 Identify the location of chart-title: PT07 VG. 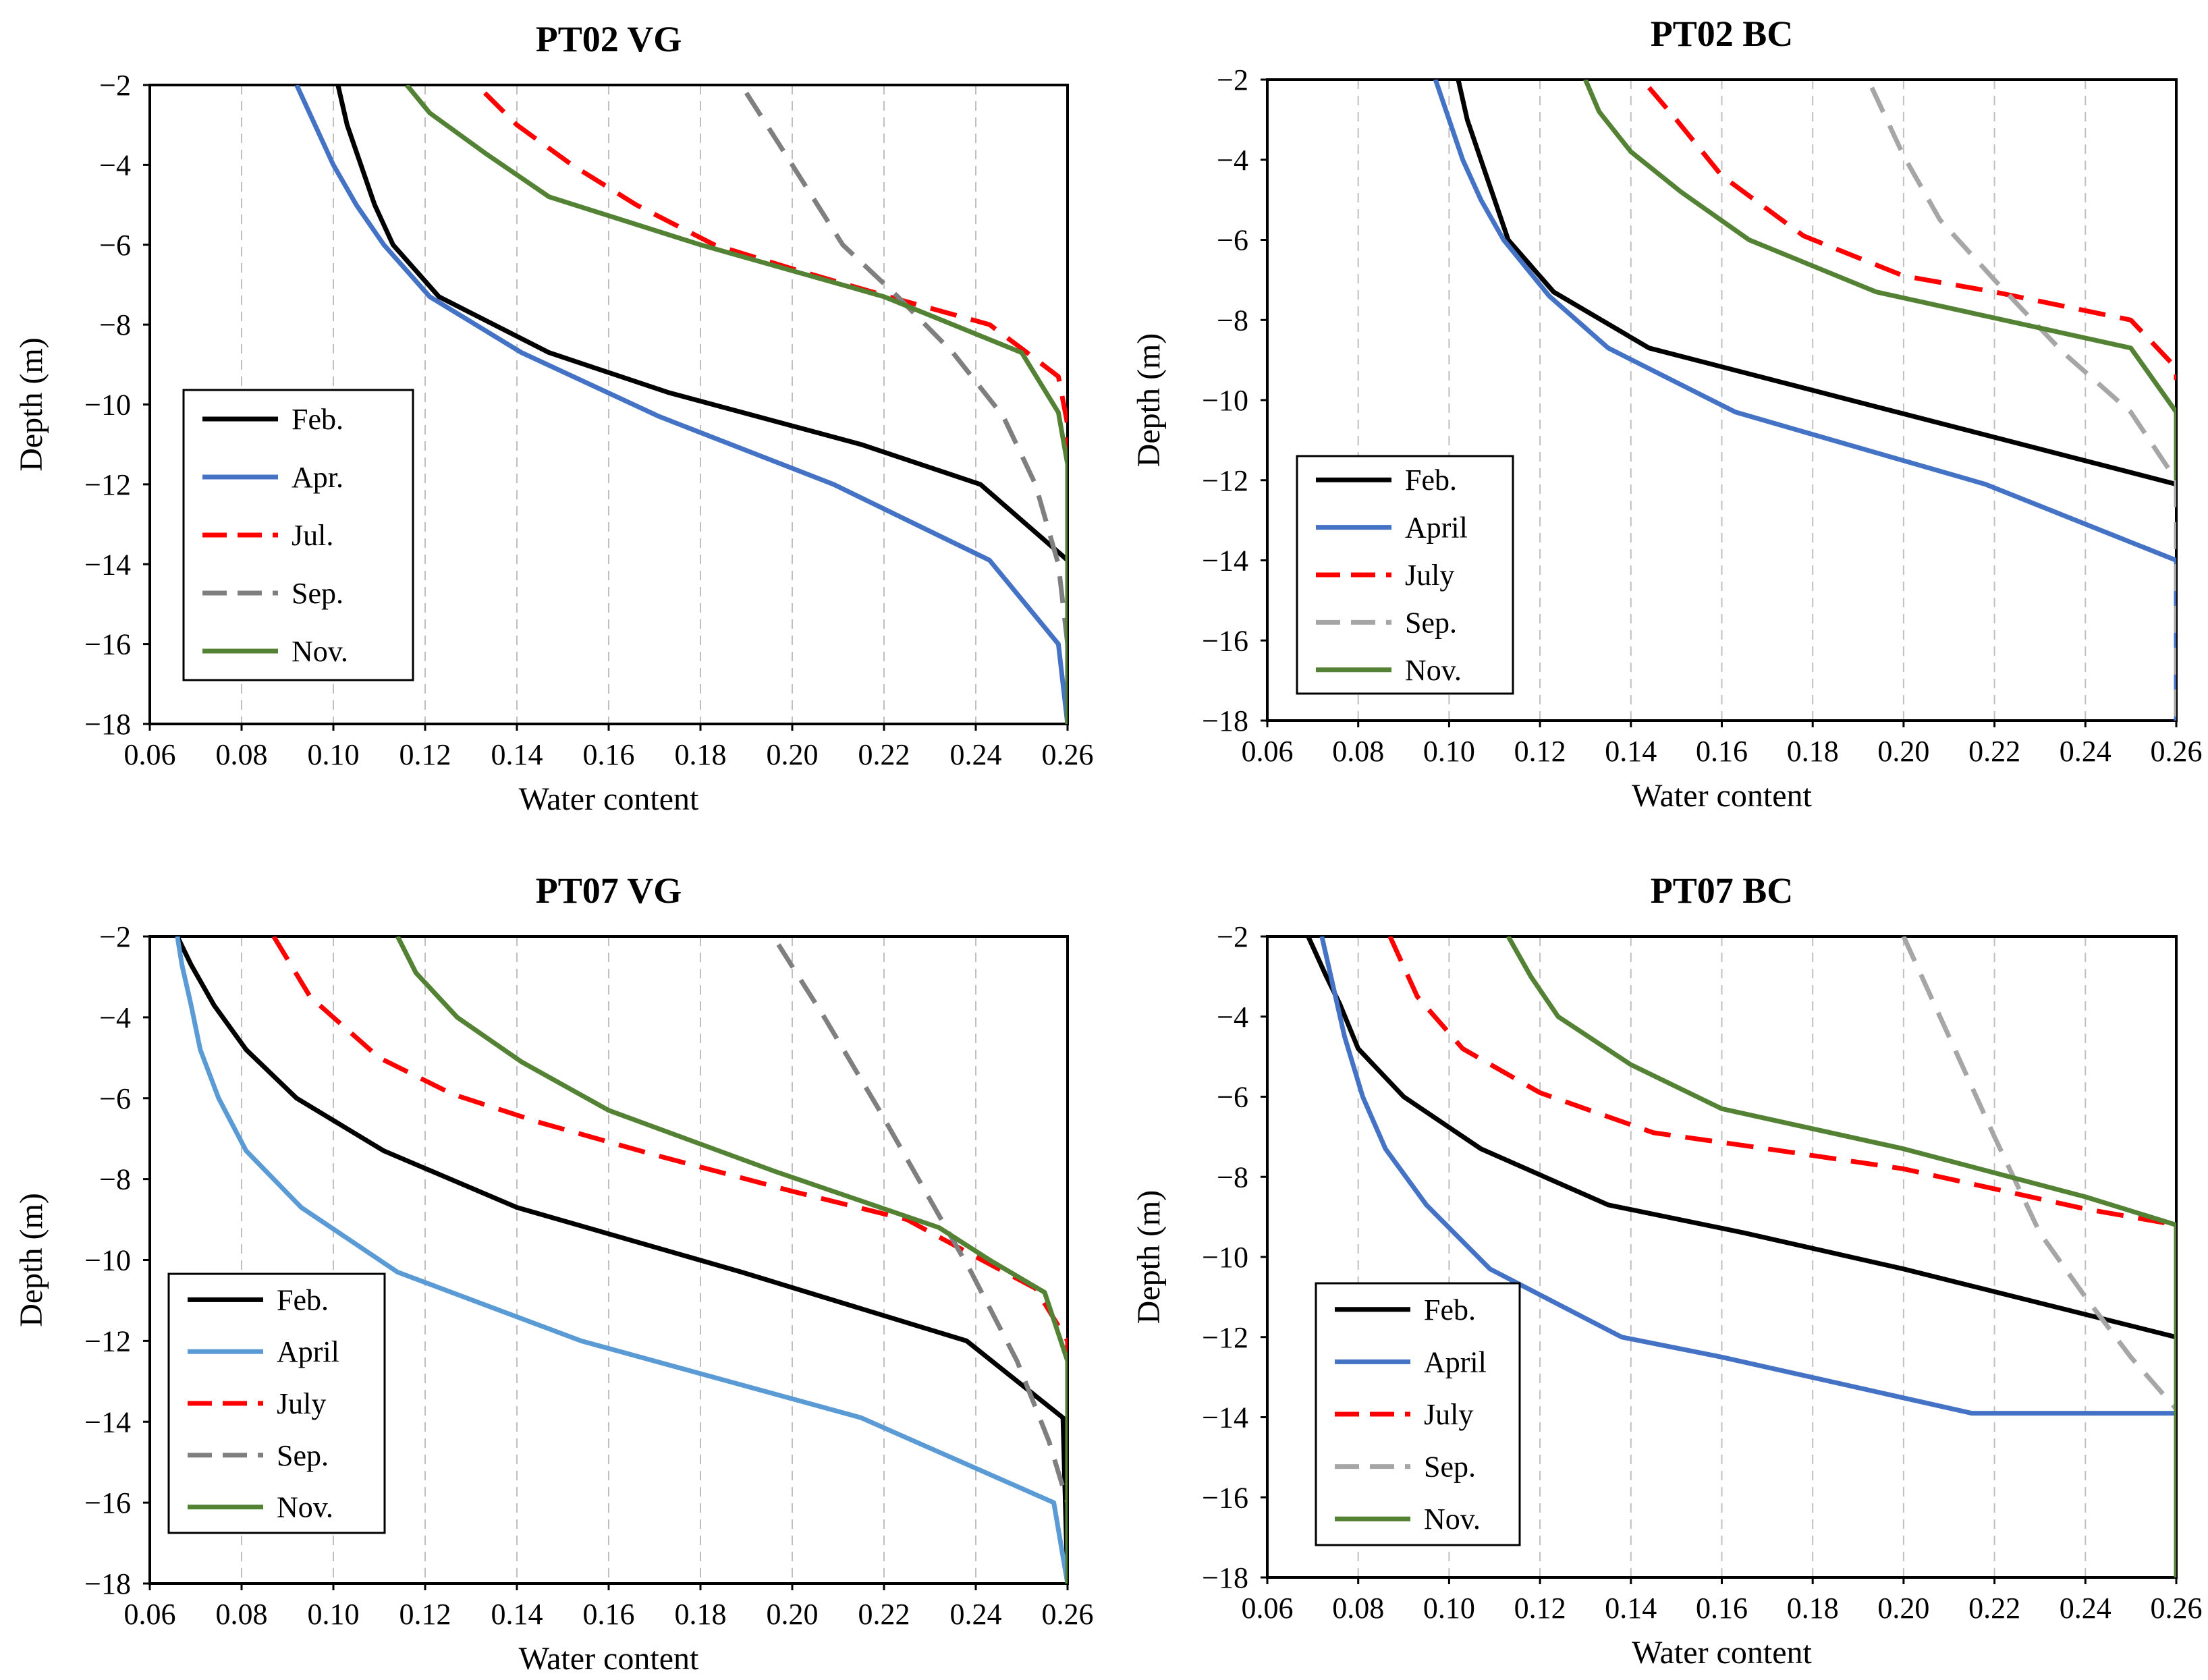
(609, 890).